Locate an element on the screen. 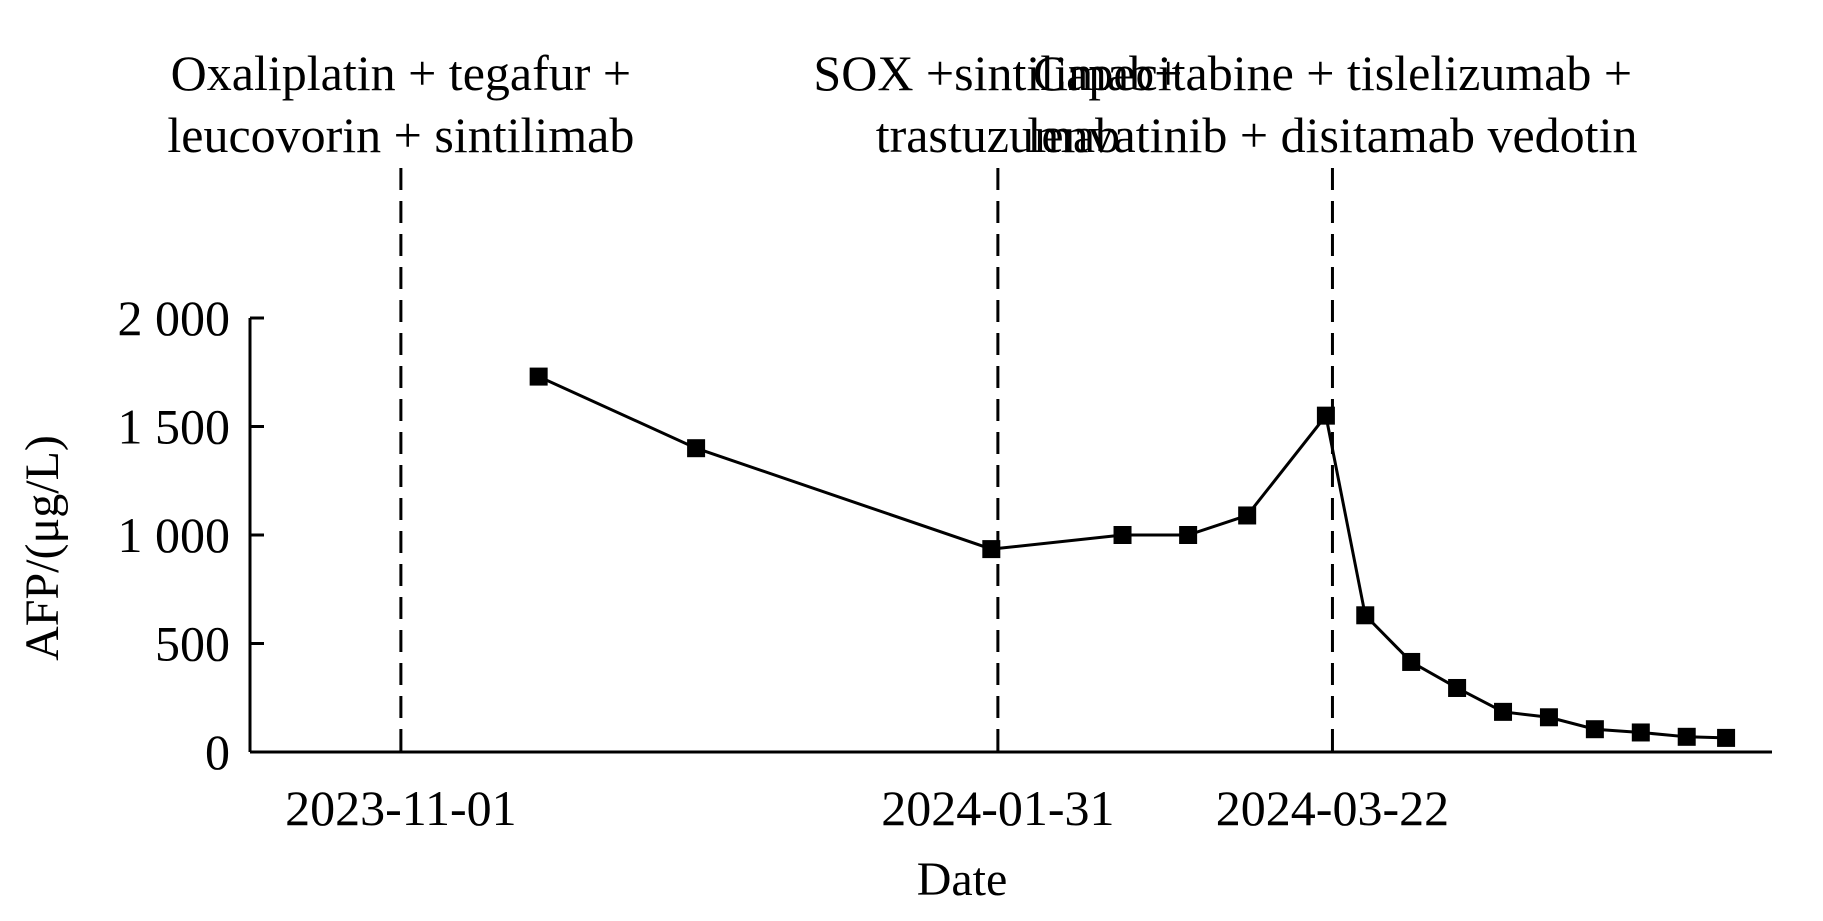  treatment-annotation: lenvatinib + disitamab vedotin is located at coordinates (1332, 135).